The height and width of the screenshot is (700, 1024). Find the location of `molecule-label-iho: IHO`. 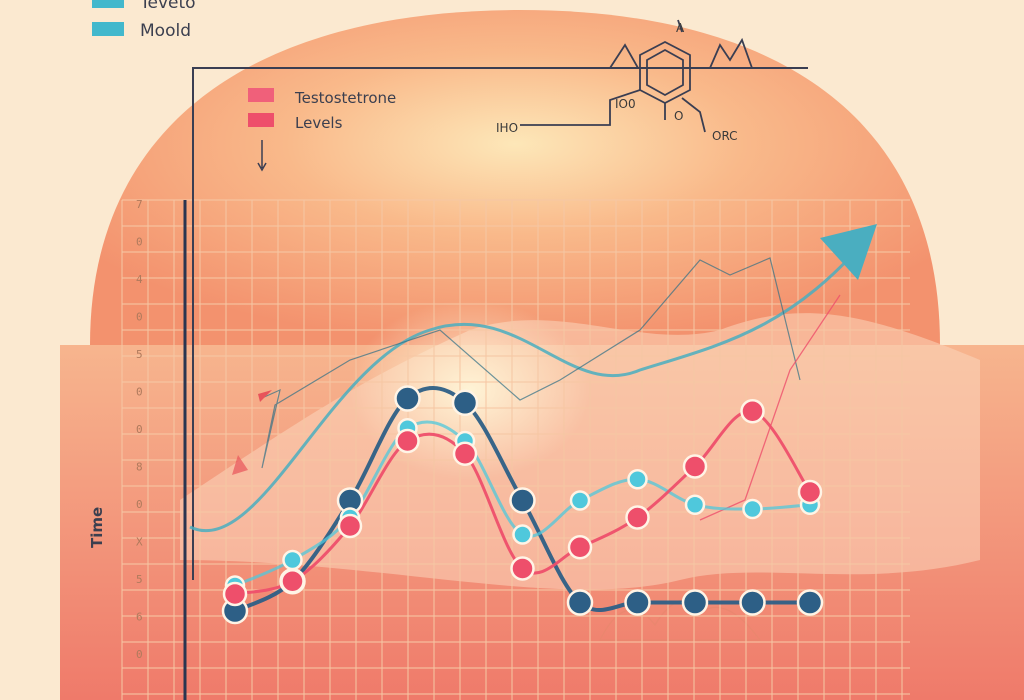

molecule-label-iho: IHO is located at coordinates (507, 128).